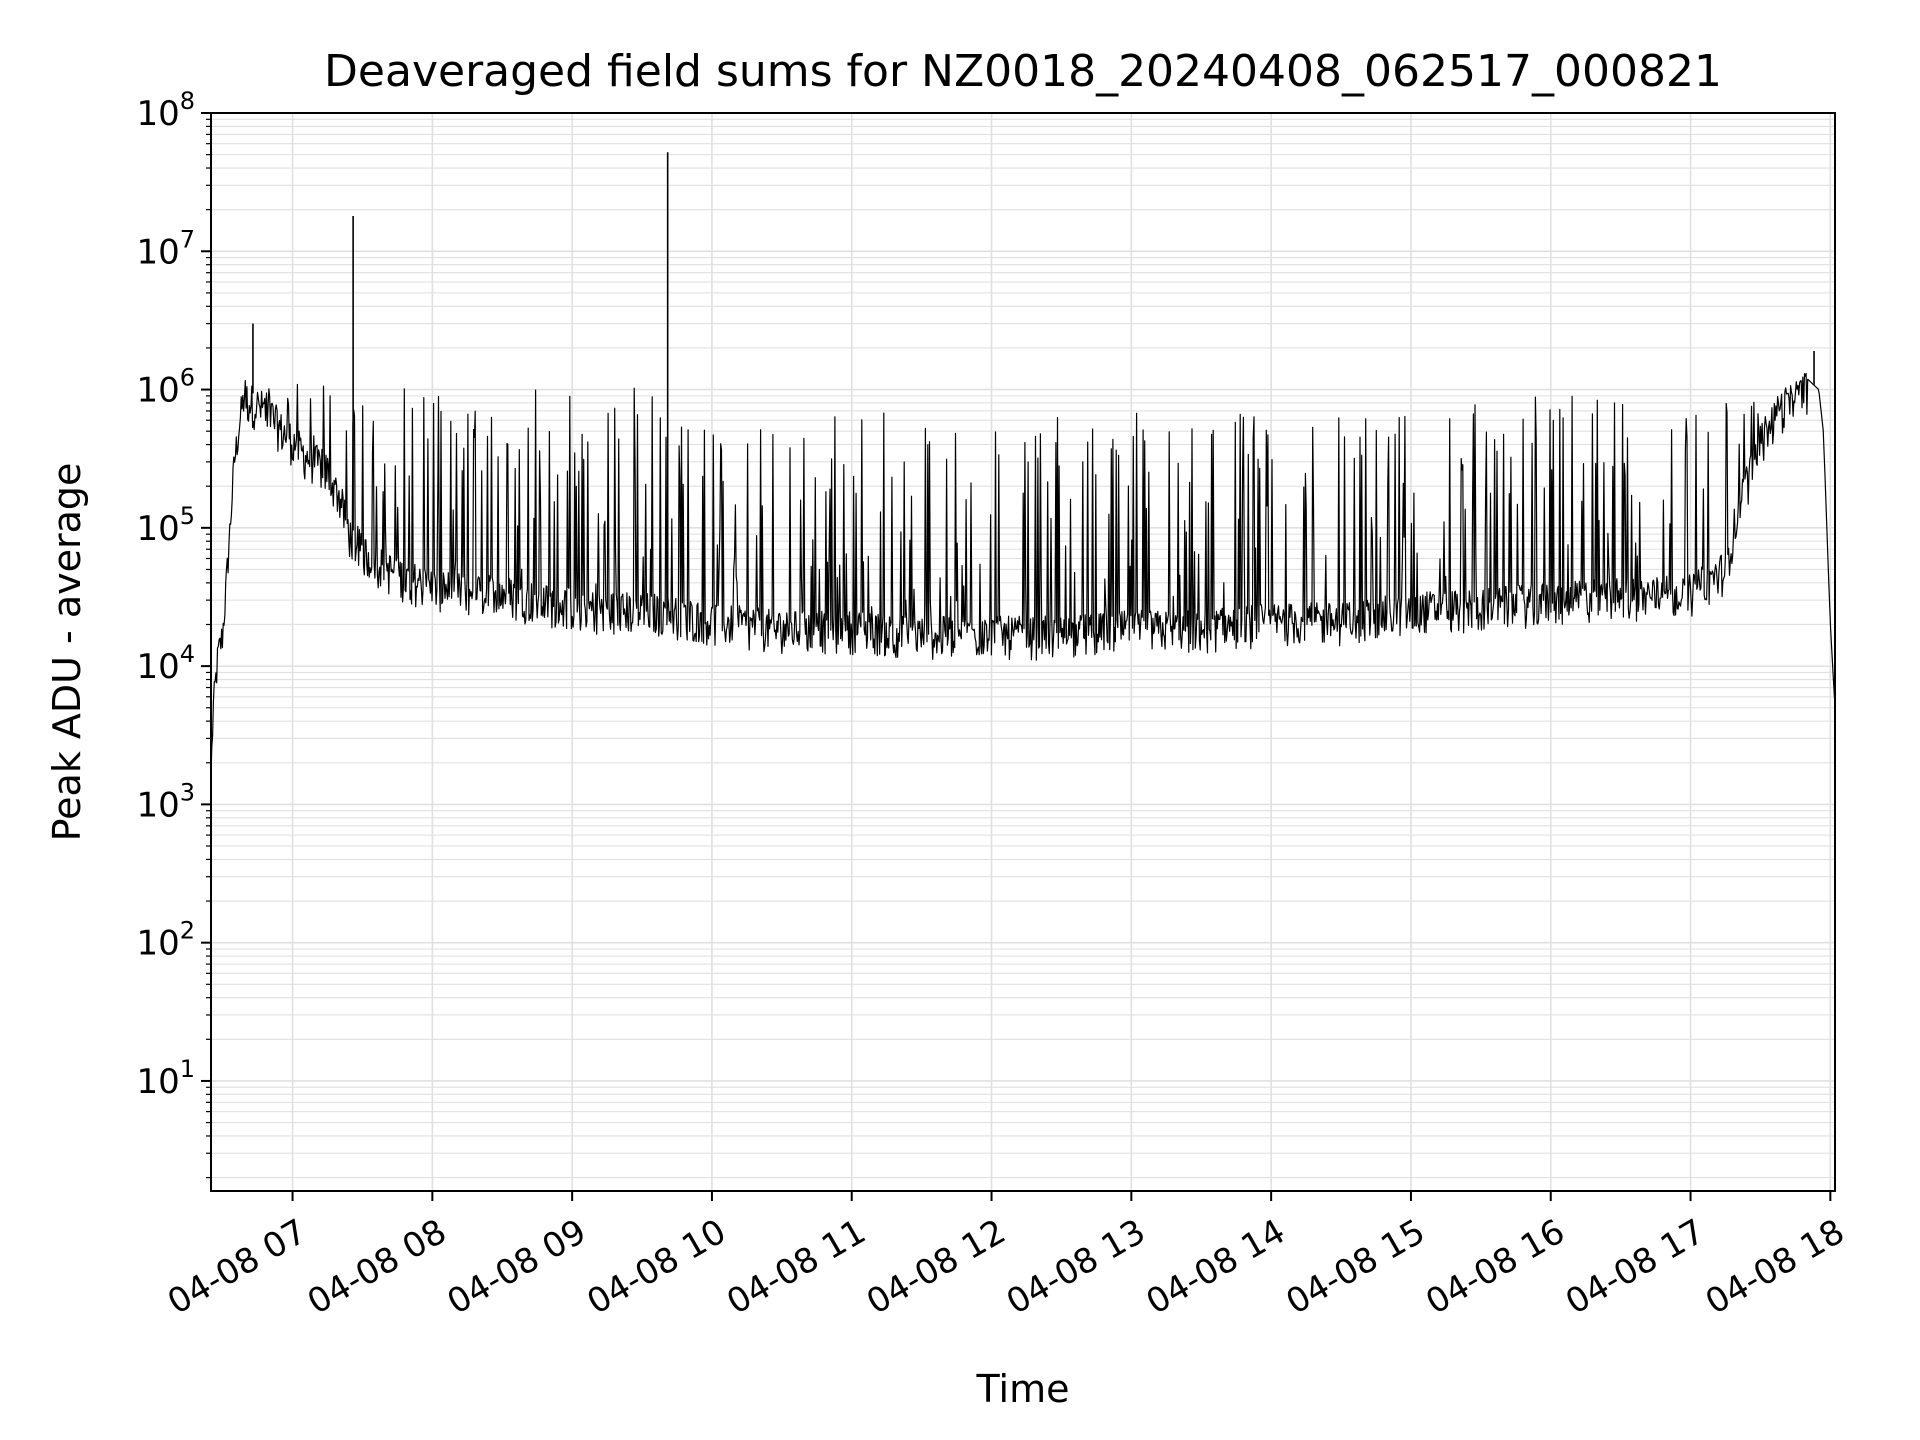 This screenshot has height=1440, width=1920. Describe the element at coordinates (1023, 1389) in the screenshot. I see `x-axis-label: Time` at that location.